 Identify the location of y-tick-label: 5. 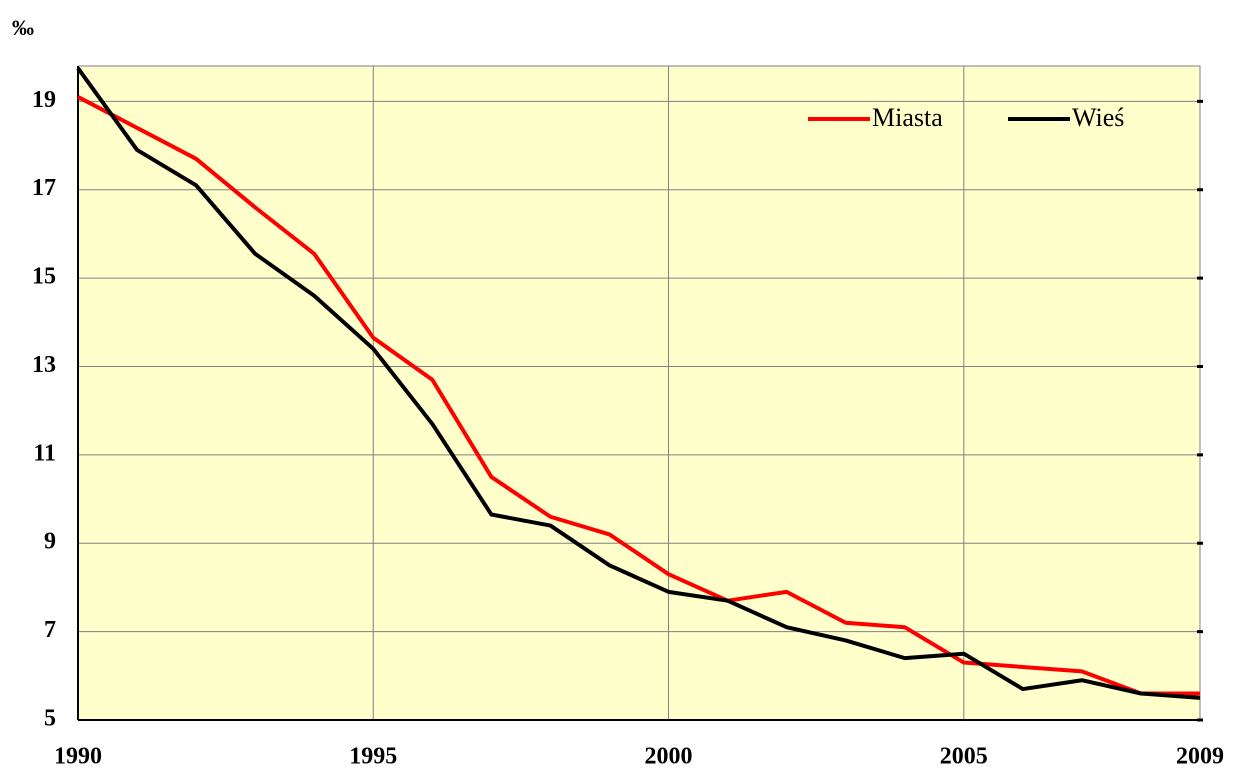
(50, 719).